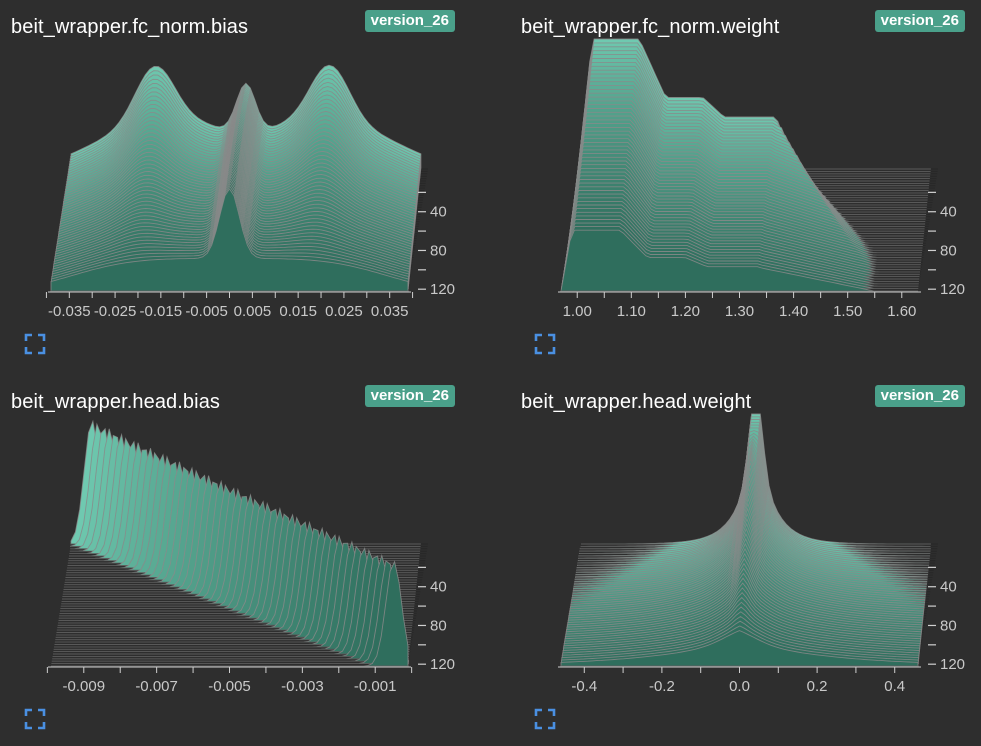 The width and height of the screenshot is (981, 746). Describe the element at coordinates (636, 402) in the screenshot. I see `chart-title: beit_wrapper.head.weight` at that location.